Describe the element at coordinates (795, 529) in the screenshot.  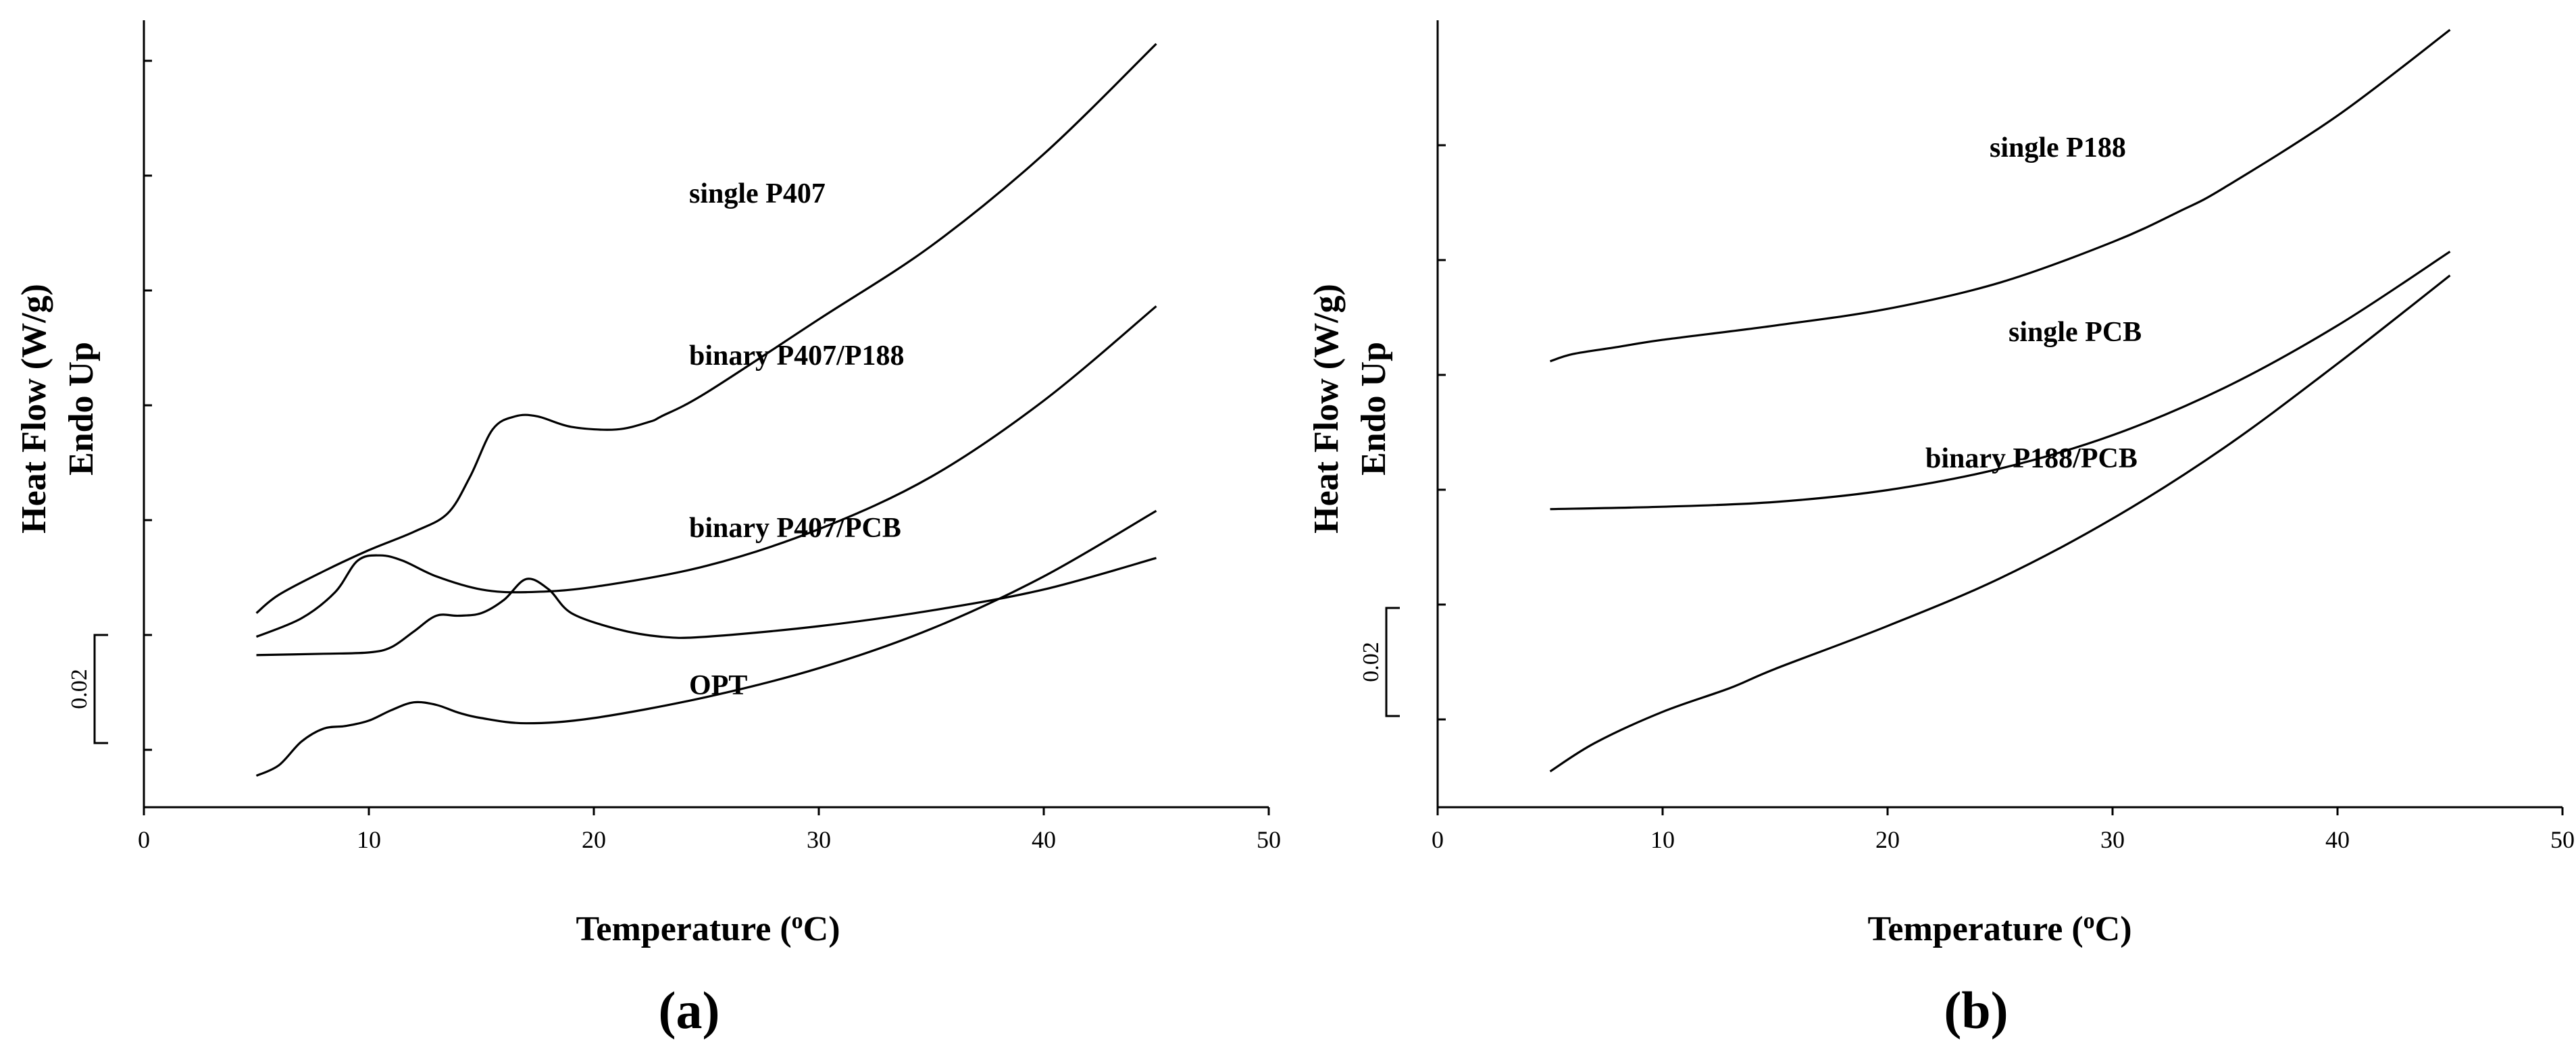
I see `series-label-binary-p407-pcb: binary P407/PCB` at that location.